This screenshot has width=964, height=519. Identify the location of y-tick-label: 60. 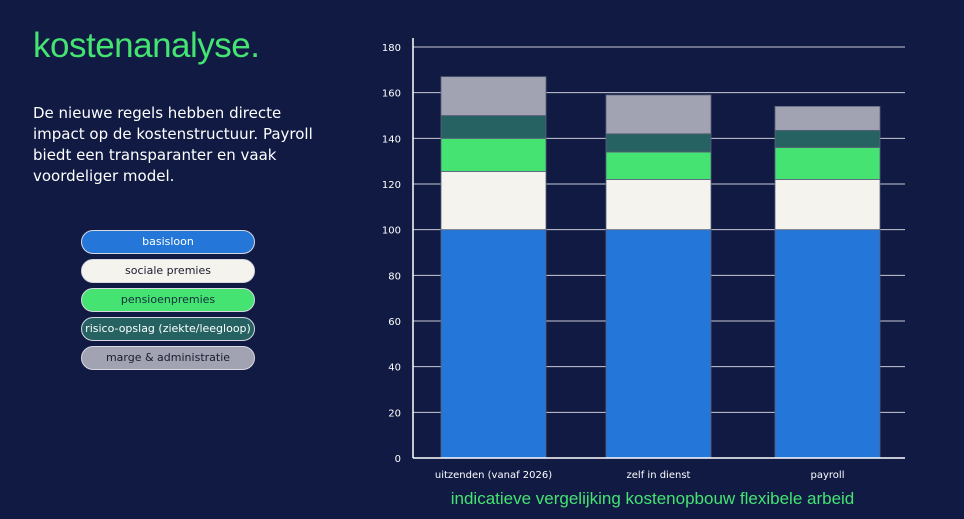
(394, 322).